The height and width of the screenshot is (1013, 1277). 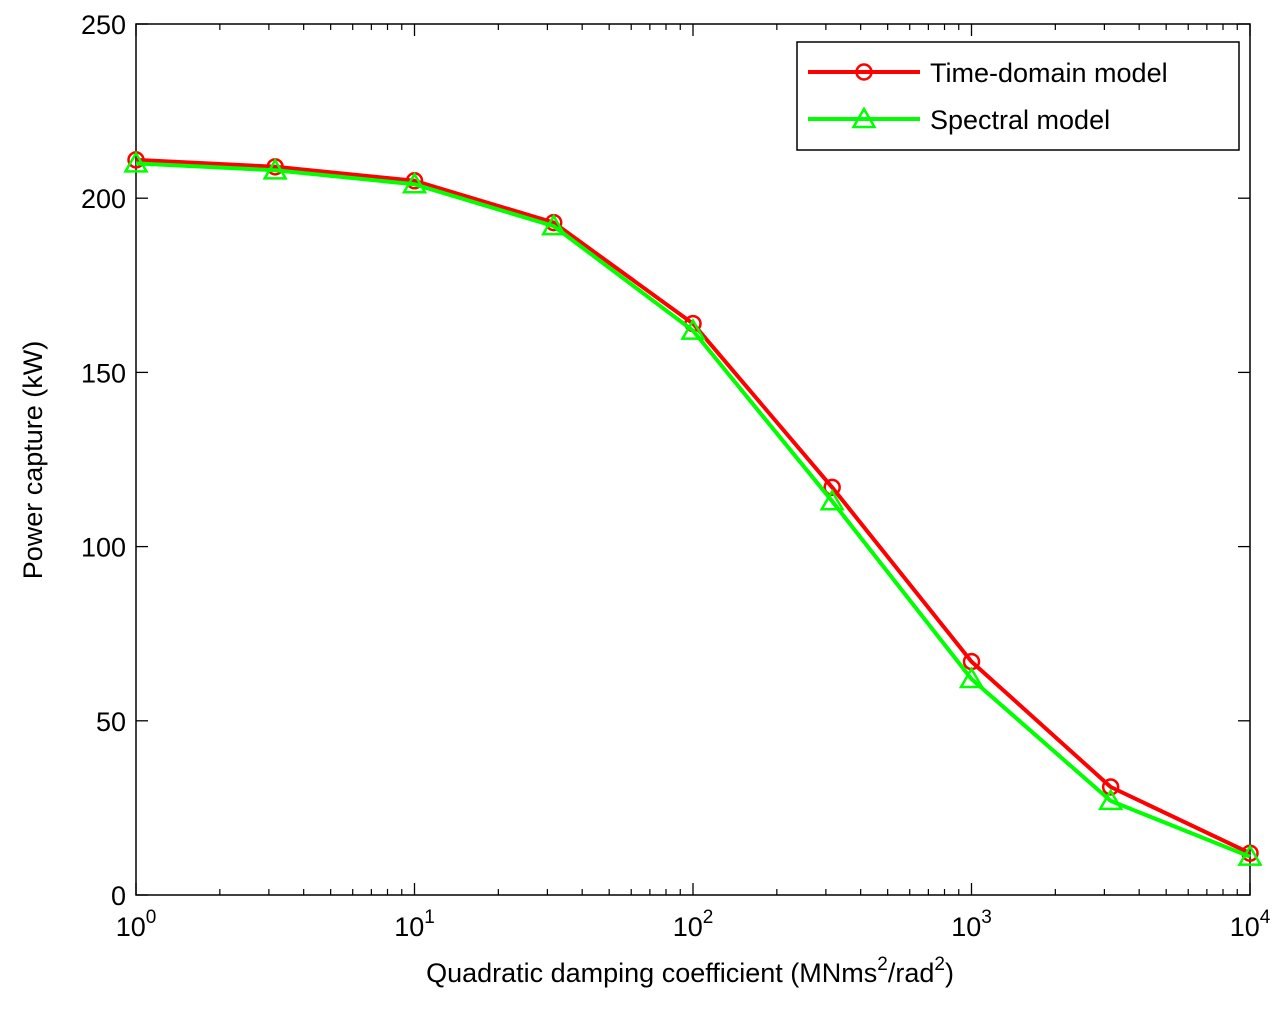 What do you see at coordinates (103, 199) in the screenshot?
I see `y-tick-label: 200` at bounding box center [103, 199].